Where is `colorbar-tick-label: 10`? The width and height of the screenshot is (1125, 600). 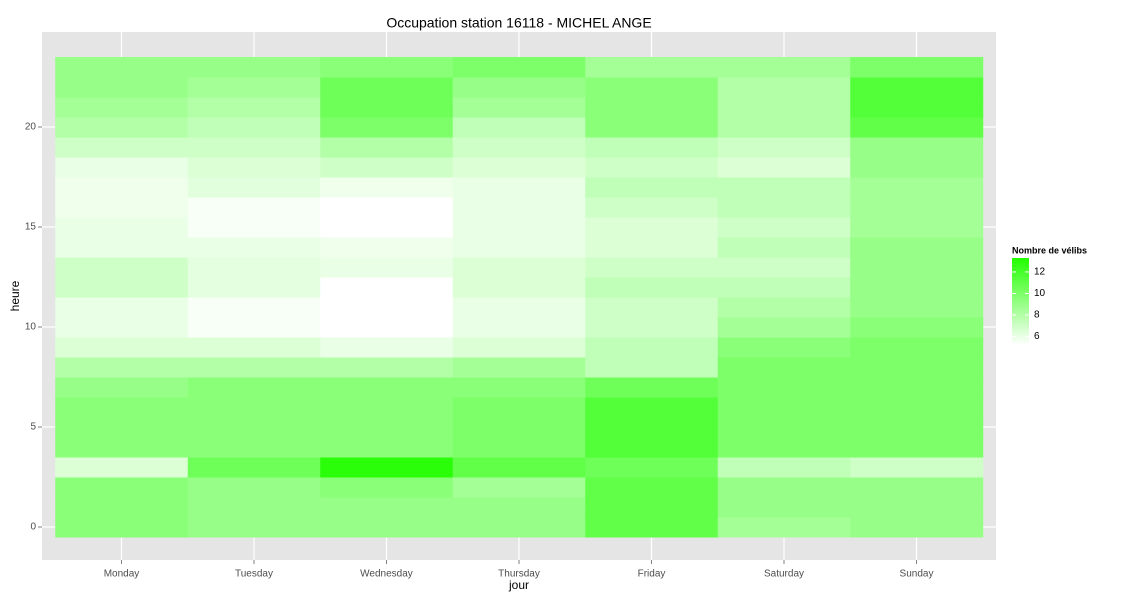
colorbar-tick-label: 10 is located at coordinates (1040, 293).